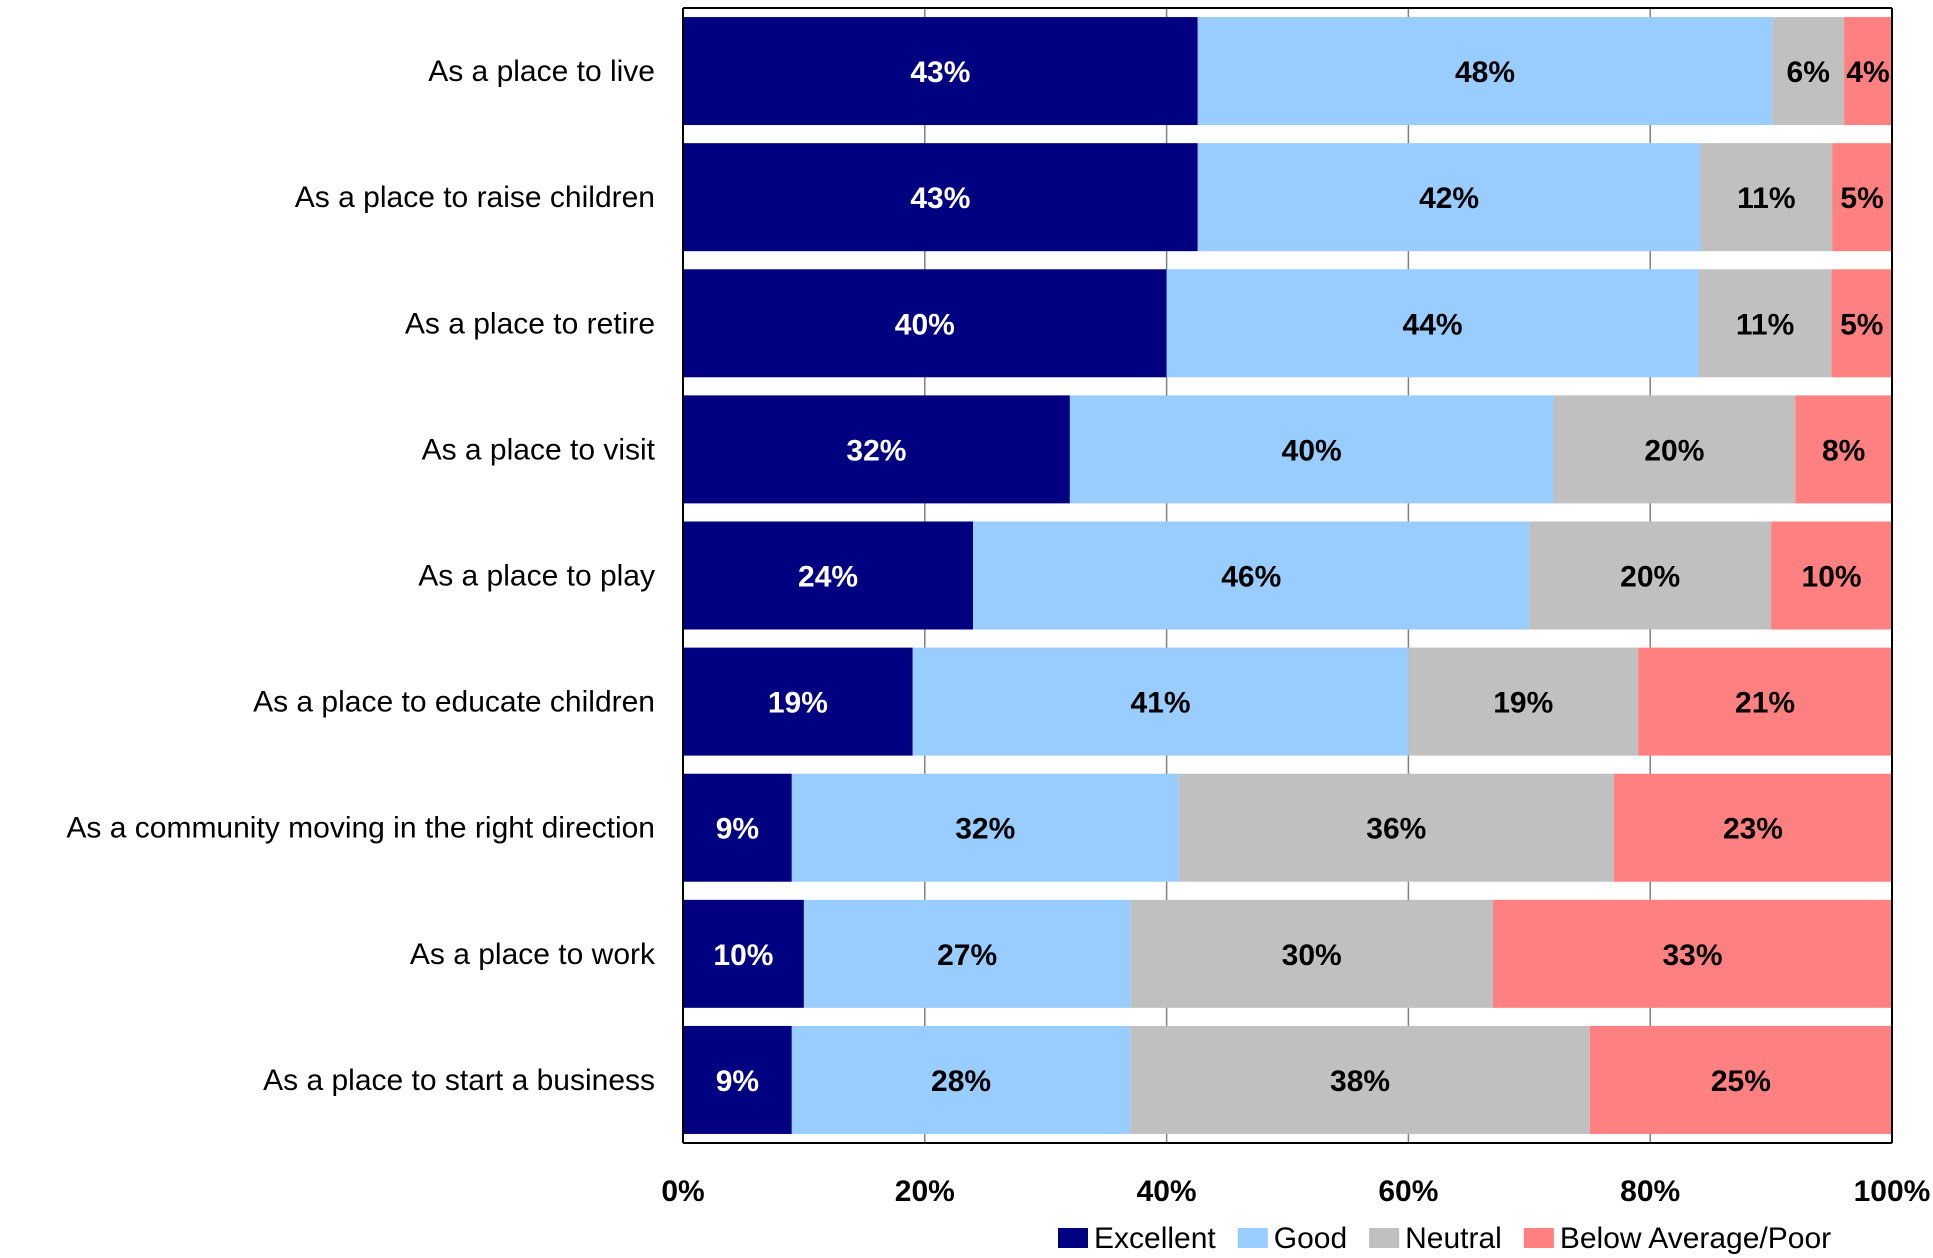 The height and width of the screenshot is (1258, 1933). I want to click on x-tick-label-80: 80%, so click(1650, 1191).